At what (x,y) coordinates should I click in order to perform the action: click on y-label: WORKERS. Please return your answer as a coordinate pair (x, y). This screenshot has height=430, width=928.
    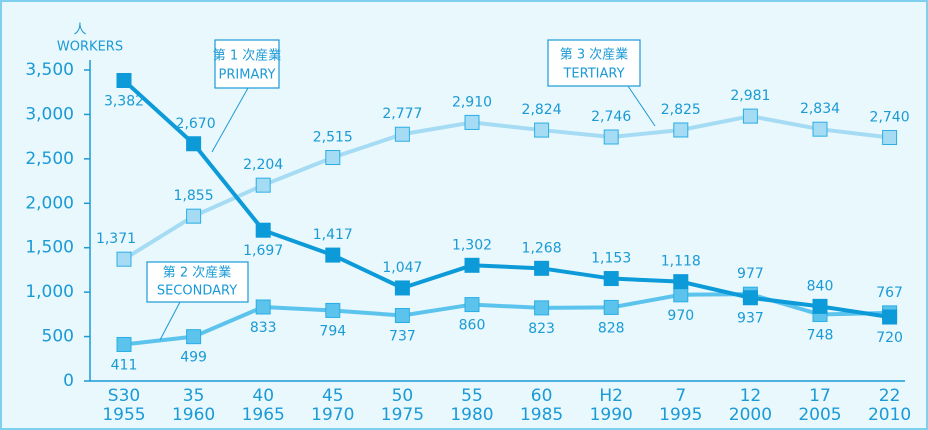
    Looking at the image, I should click on (90, 47).